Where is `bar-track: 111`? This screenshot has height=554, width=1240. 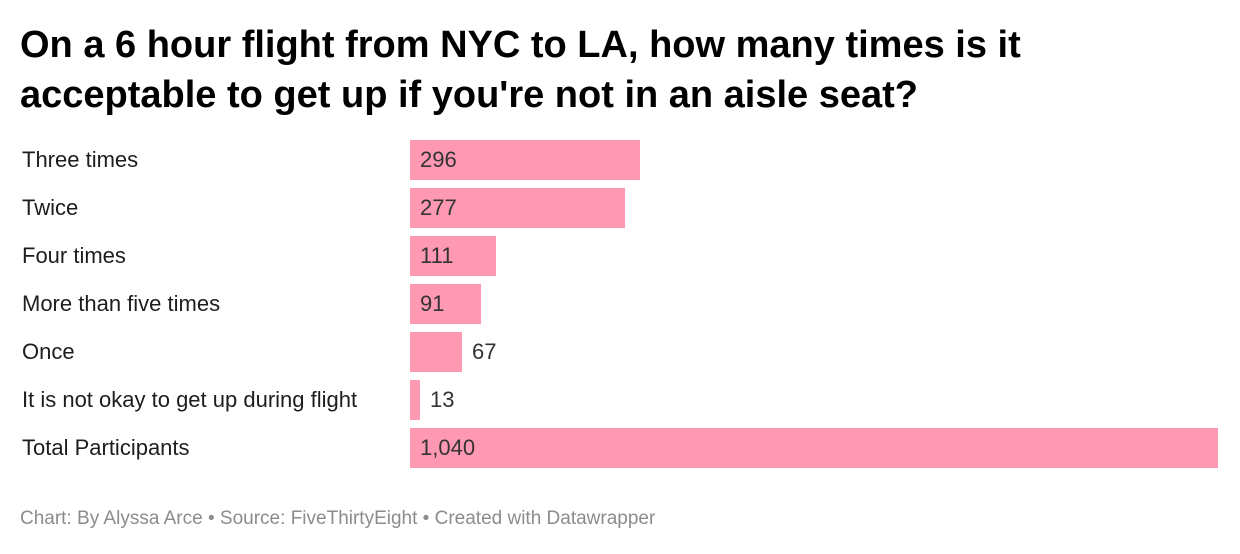 bar-track: 111 is located at coordinates (814, 256).